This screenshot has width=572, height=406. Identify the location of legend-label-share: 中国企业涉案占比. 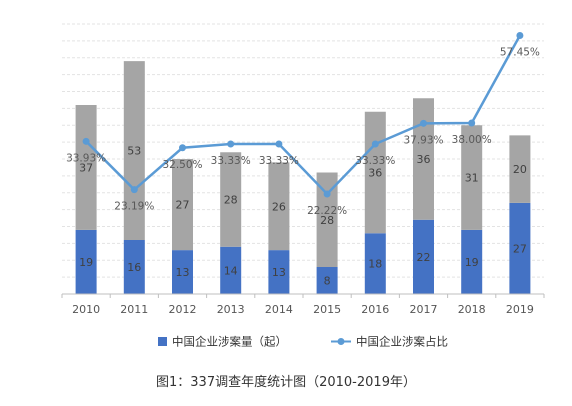
(402, 342).